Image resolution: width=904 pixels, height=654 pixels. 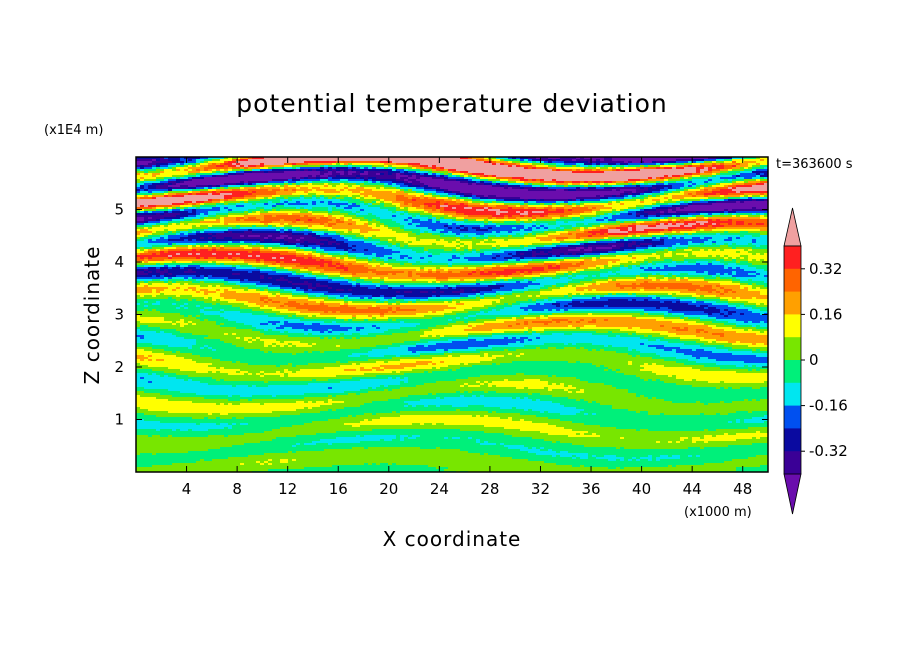 What do you see at coordinates (825, 269) in the screenshot?
I see `colorbar-label: 0.32` at bounding box center [825, 269].